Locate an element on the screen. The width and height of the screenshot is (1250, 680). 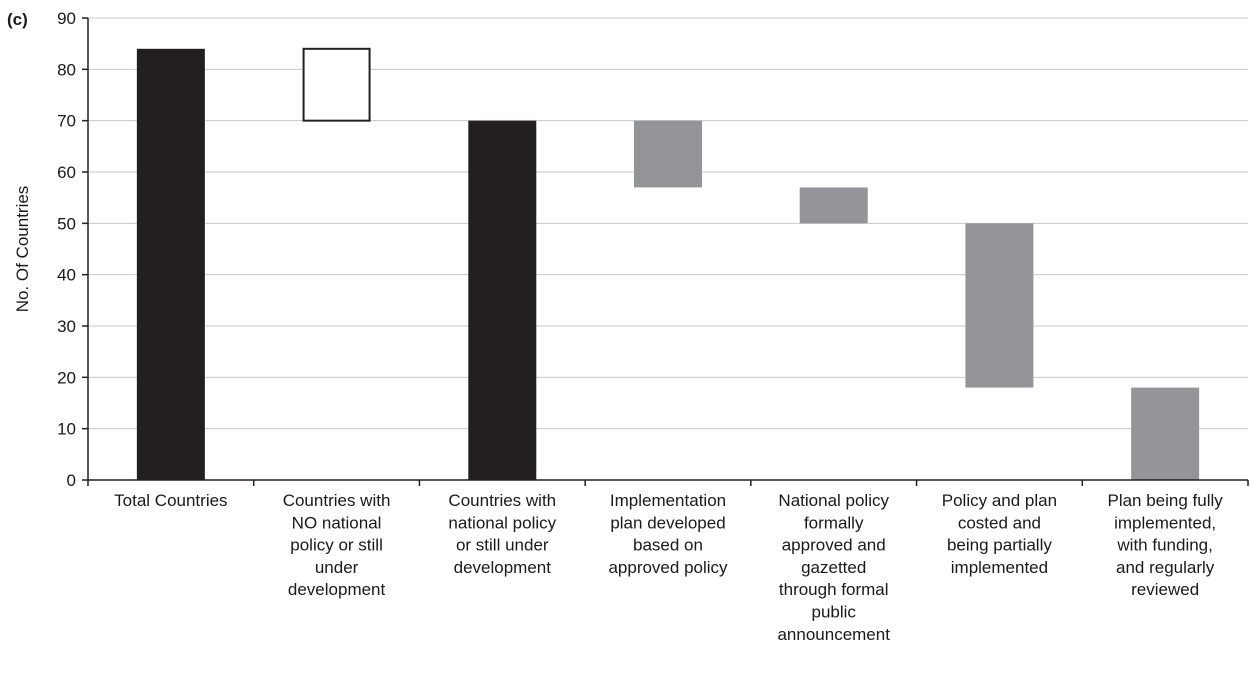
x-category-label-line: announcement is located at coordinates (833, 634).